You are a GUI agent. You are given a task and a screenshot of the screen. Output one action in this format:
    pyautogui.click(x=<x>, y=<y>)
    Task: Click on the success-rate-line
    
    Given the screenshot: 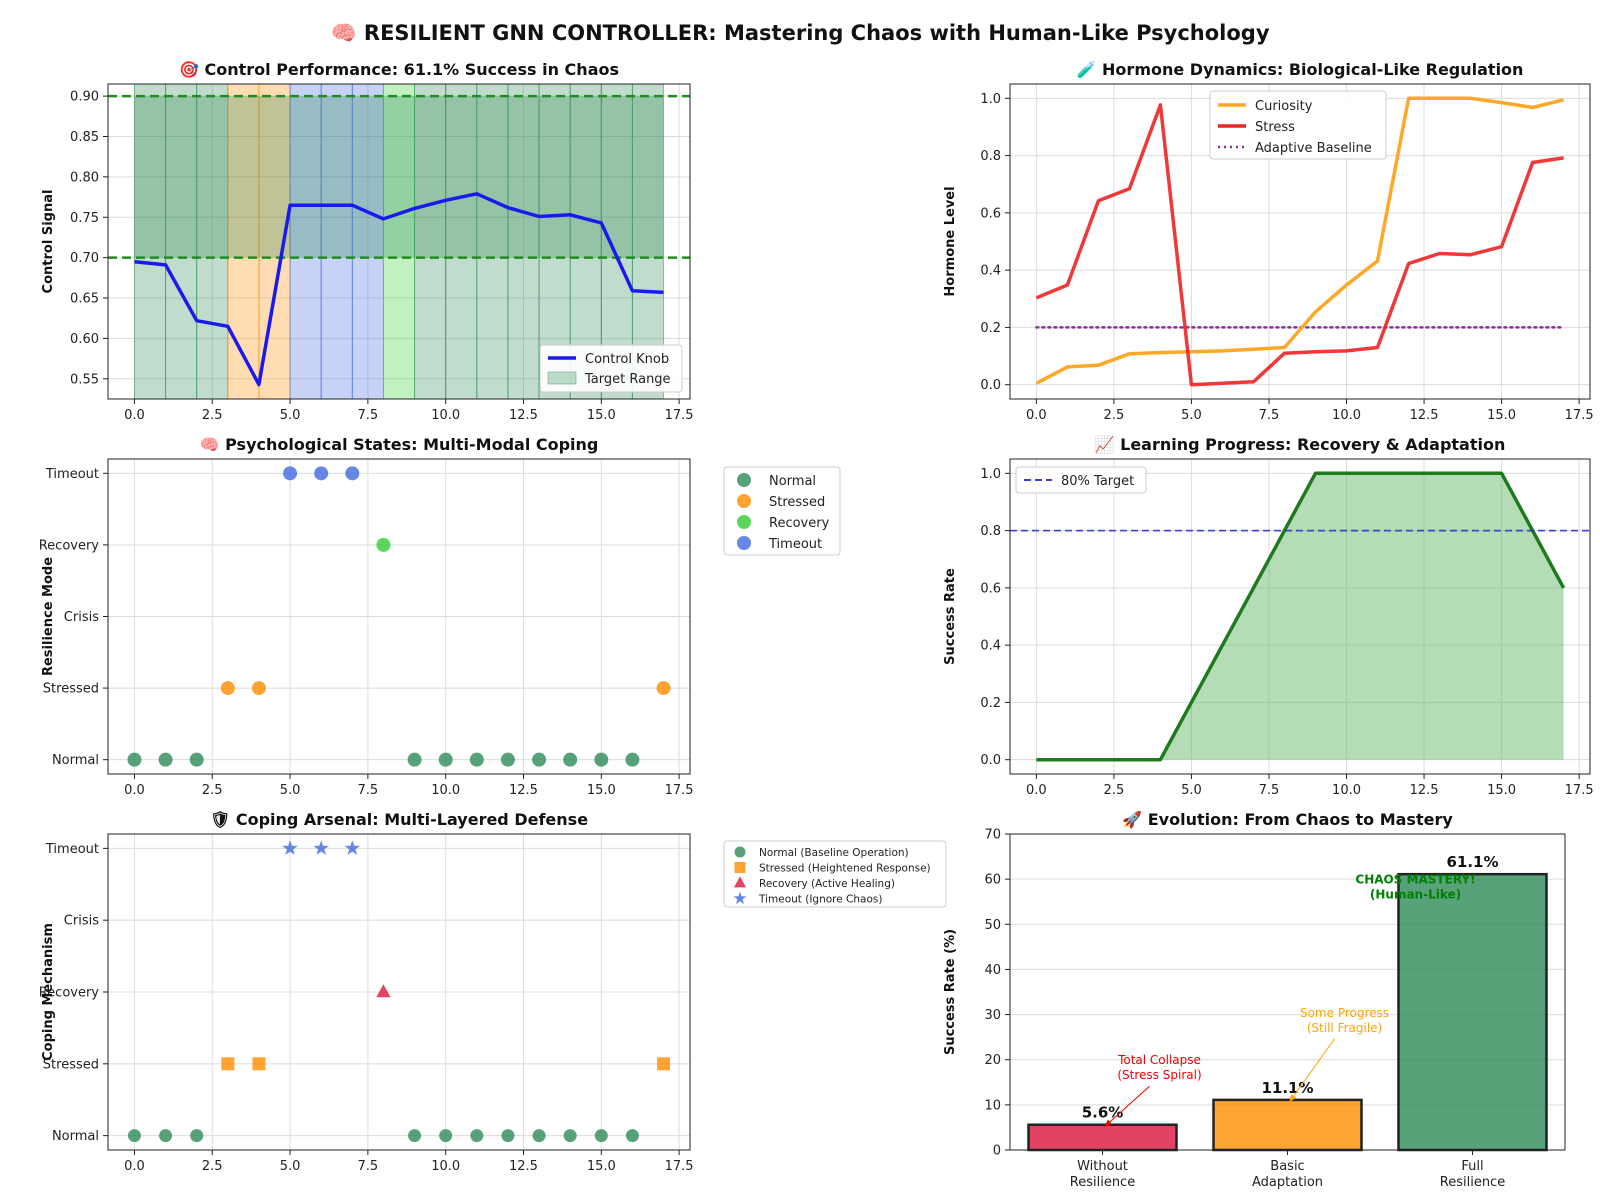 What is the action you would take?
    pyautogui.click(x=1301, y=616)
    